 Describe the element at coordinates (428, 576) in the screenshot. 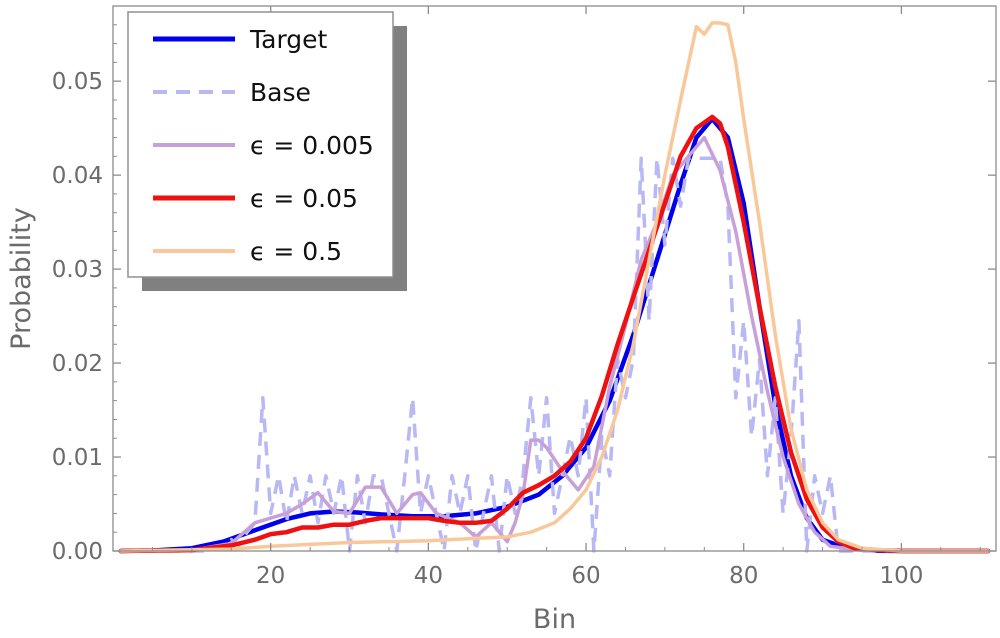

I see `x-tick-label: 40` at that location.